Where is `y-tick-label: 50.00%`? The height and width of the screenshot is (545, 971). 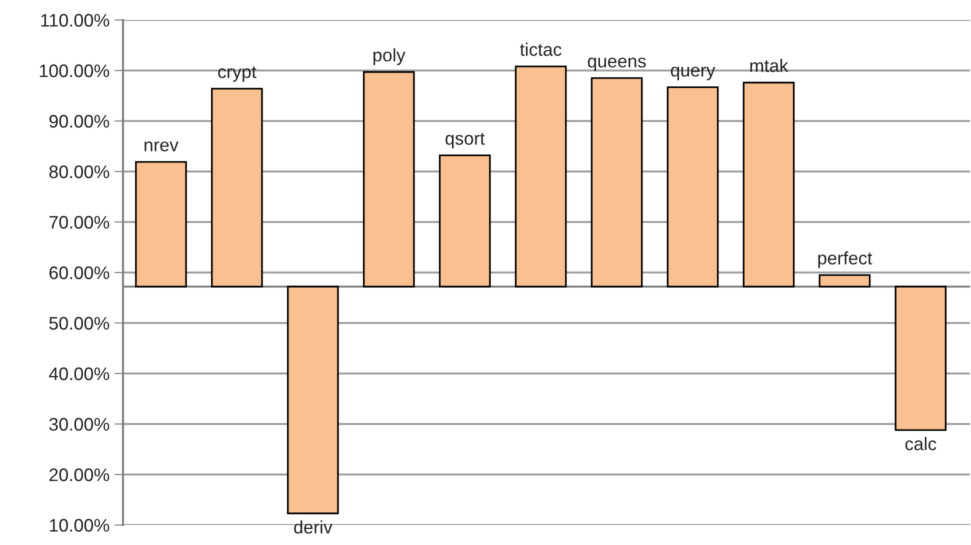 y-tick-label: 50.00% is located at coordinates (79, 323).